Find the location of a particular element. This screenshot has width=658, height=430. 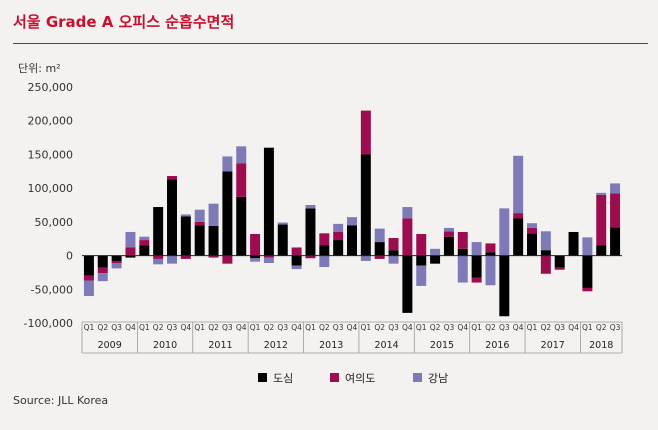

legend-label: 도심 is located at coordinates (283, 378).